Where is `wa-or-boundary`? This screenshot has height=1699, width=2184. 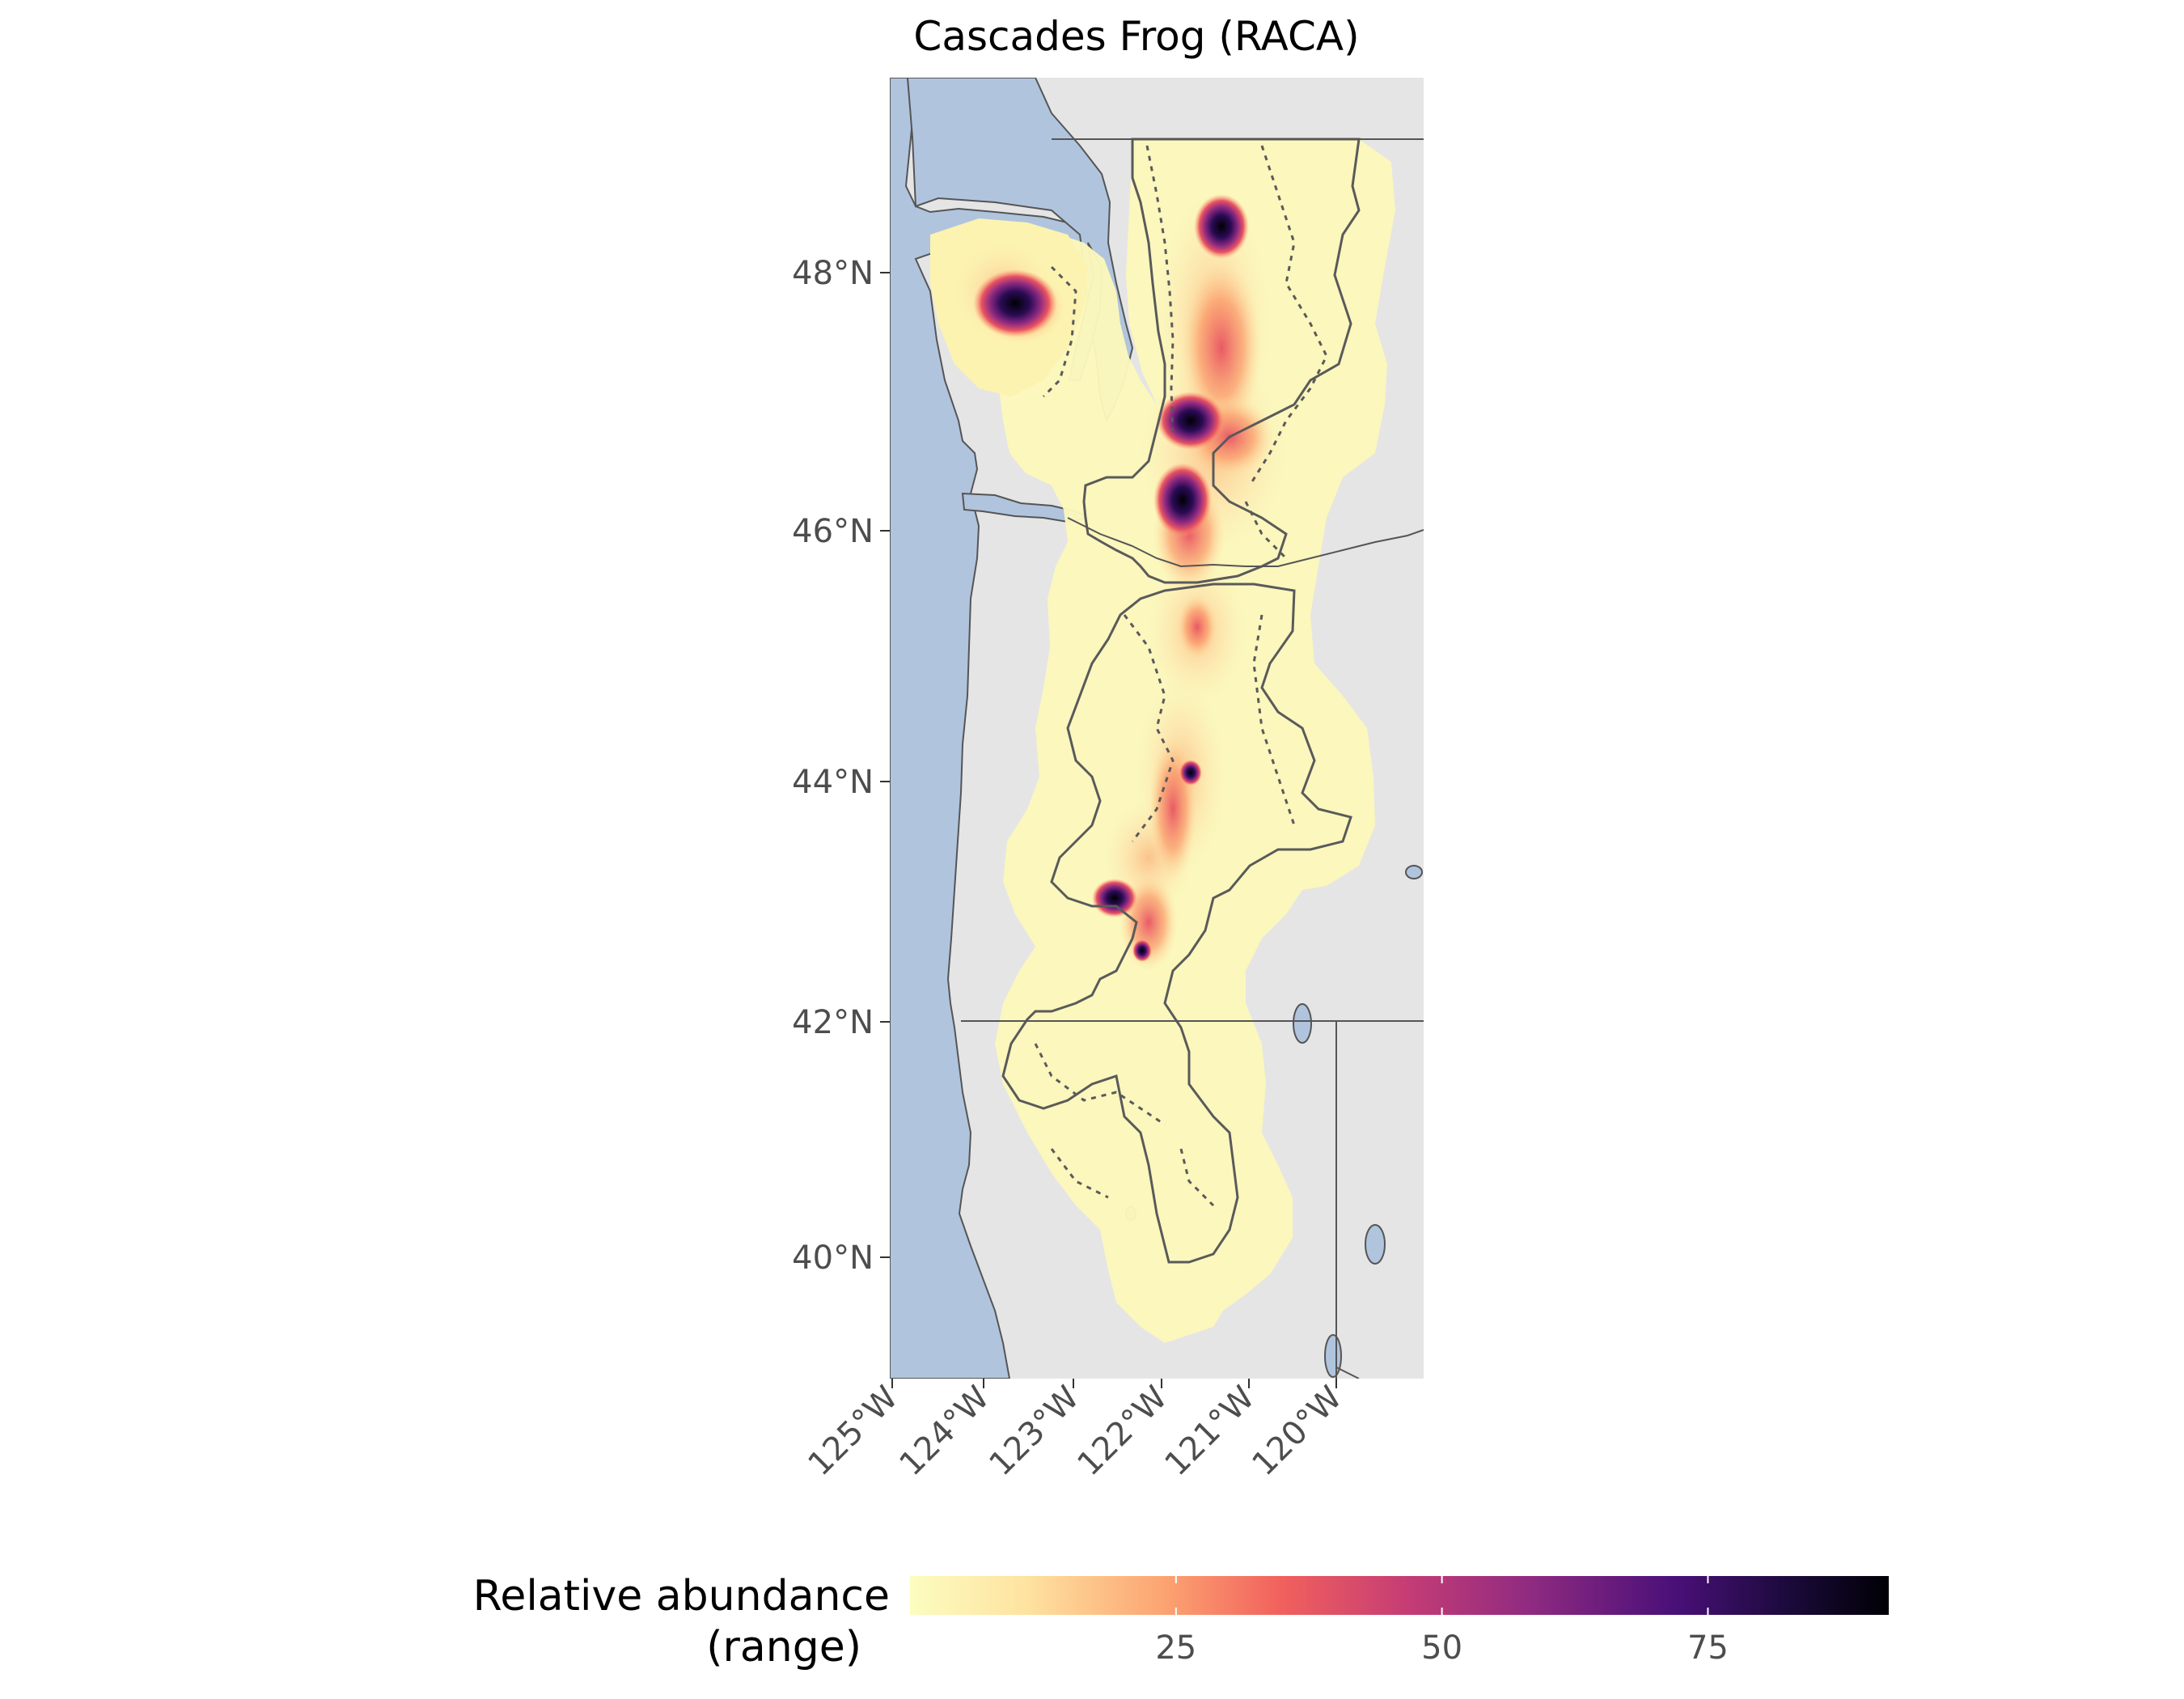 wa-or-boundary is located at coordinates (1245, 542).